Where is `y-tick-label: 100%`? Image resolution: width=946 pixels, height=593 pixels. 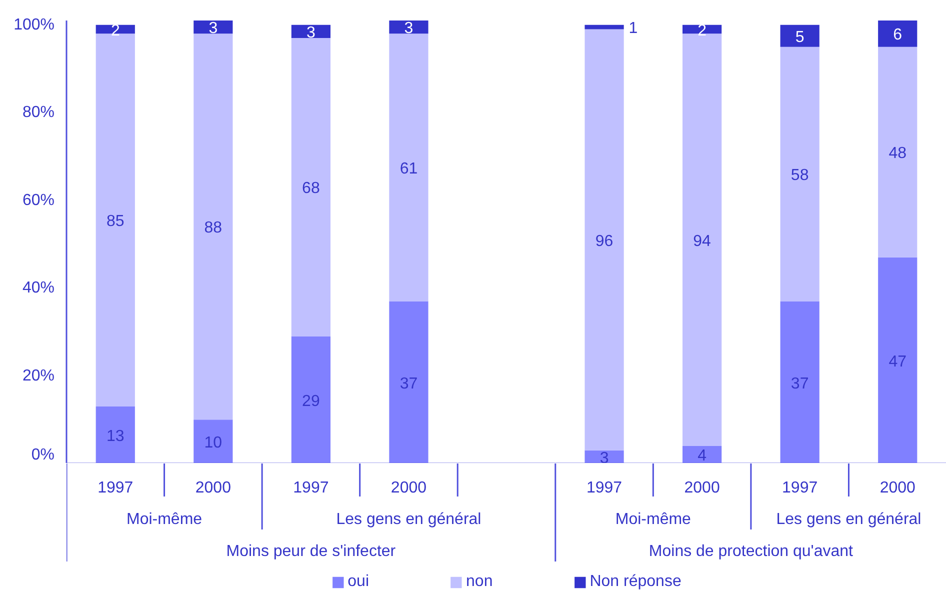 y-tick-label: 100% is located at coordinates (34, 25).